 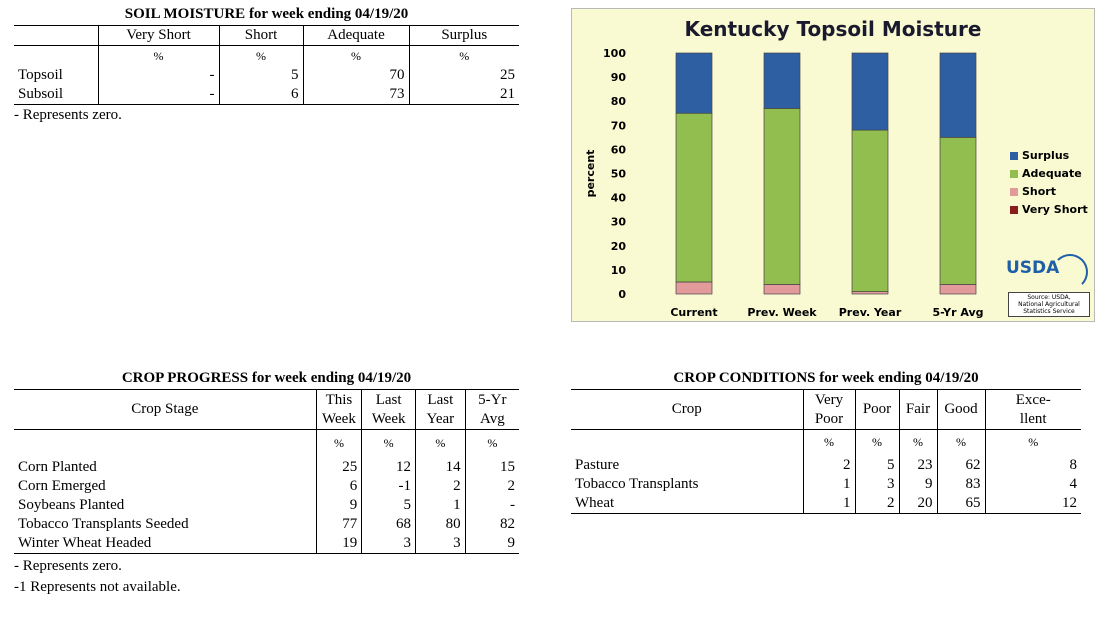 What do you see at coordinates (687, 409) in the screenshot?
I see `conditions-header-crop: Crop` at bounding box center [687, 409].